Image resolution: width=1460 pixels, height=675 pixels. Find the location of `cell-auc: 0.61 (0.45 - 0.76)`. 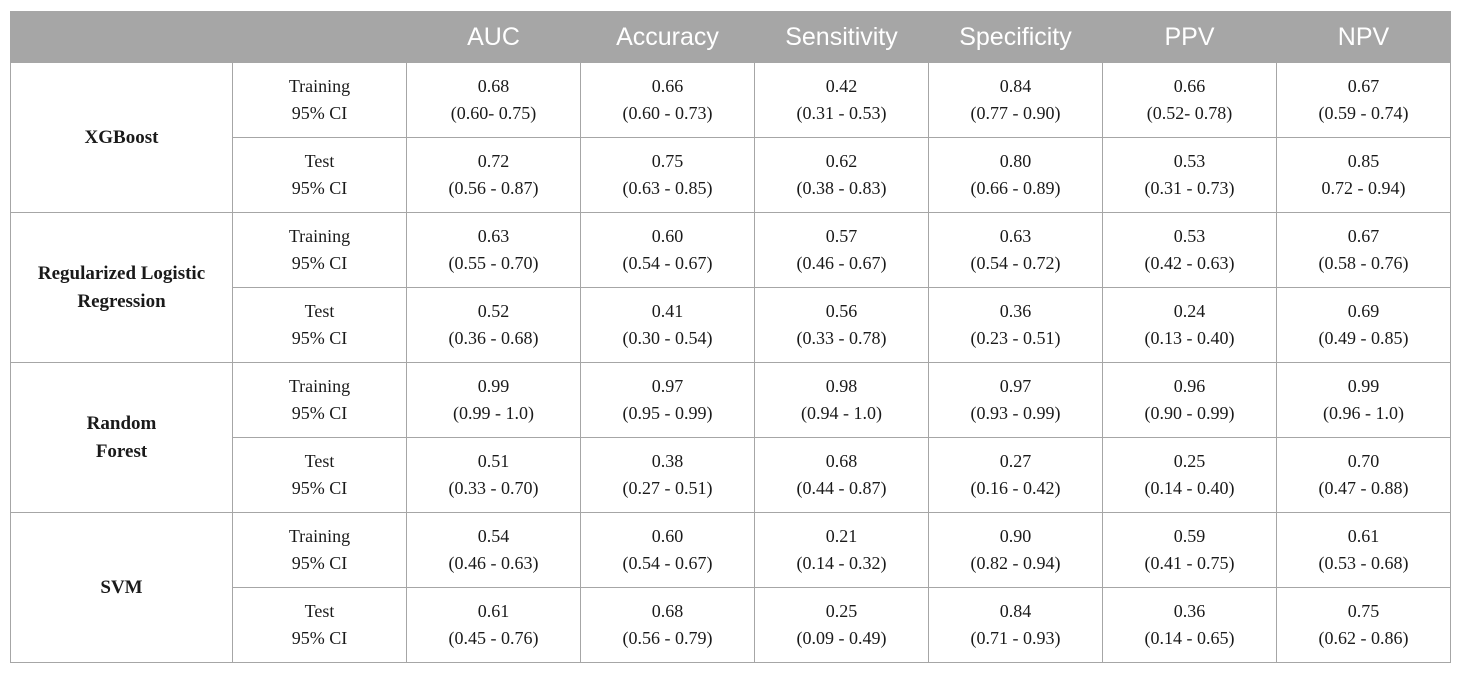

cell-auc: 0.61 (0.45 - 0.76) is located at coordinates (493, 625).